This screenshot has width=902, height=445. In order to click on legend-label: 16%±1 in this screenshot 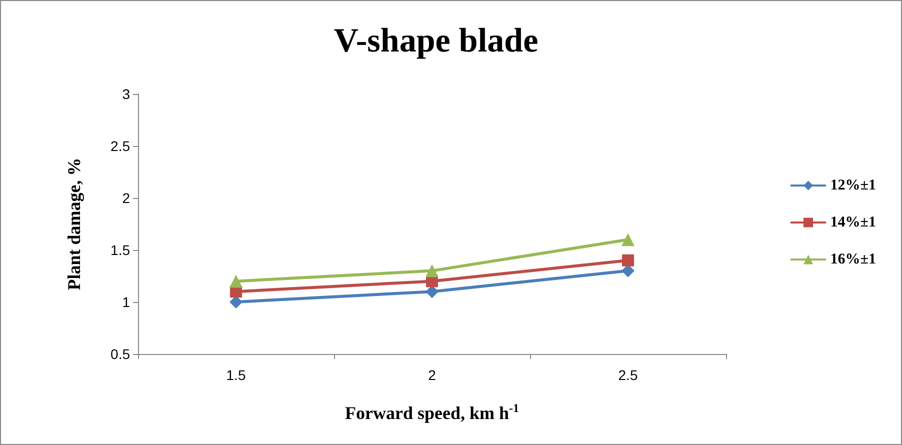, I will do `click(853, 260)`.